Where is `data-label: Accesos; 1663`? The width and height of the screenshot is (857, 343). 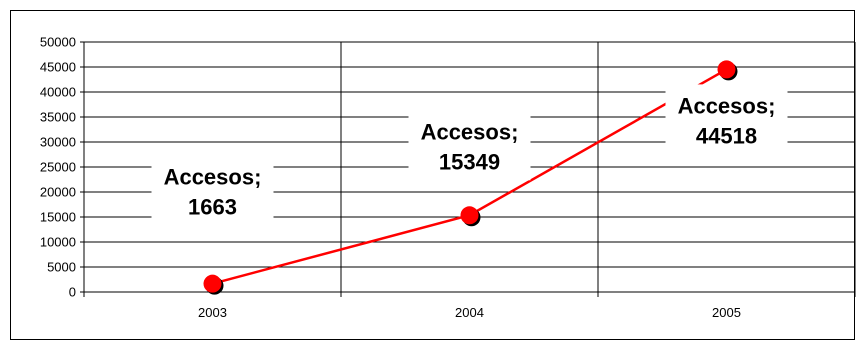 data-label: Accesos; 1663 is located at coordinates (212, 190).